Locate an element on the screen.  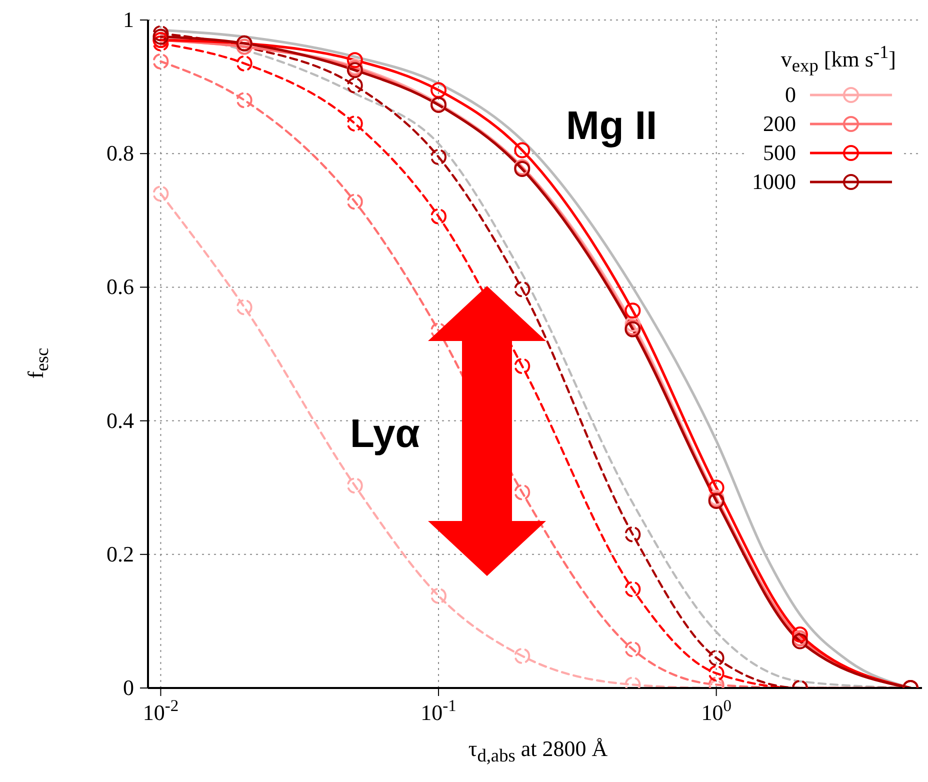
annotation: Lyα is located at coordinates (385, 434).